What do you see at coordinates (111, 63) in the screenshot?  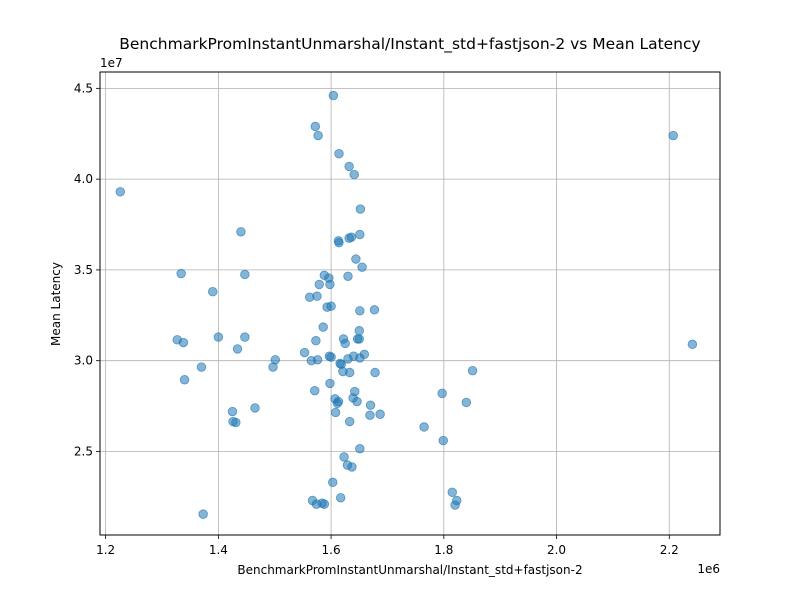 I see `y-axis-offset-label: 1e7` at bounding box center [111, 63].